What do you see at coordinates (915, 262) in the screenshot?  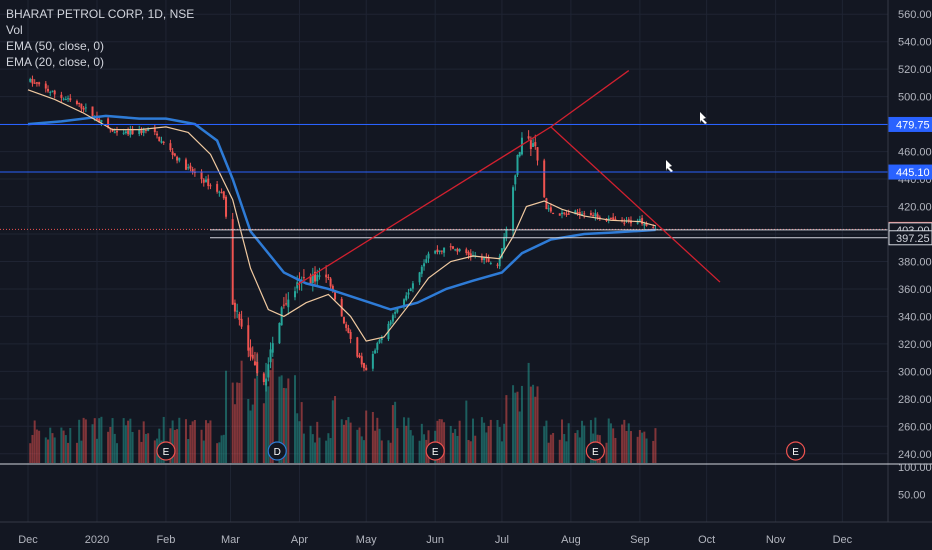 I see `y-tick-label: 380.00` at bounding box center [915, 262].